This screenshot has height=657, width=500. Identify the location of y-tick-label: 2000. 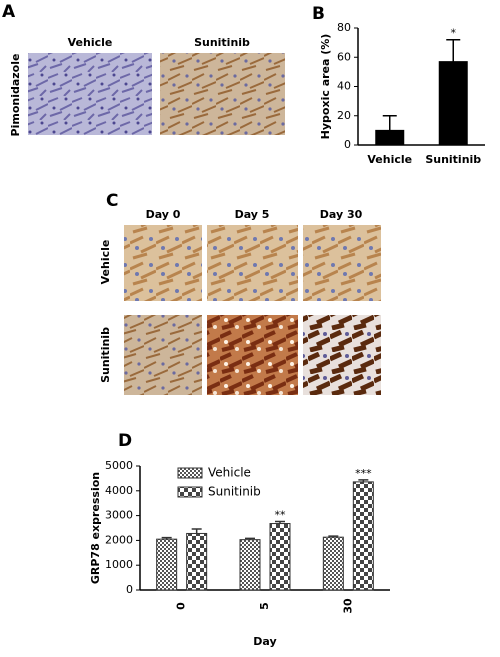
(119, 539).